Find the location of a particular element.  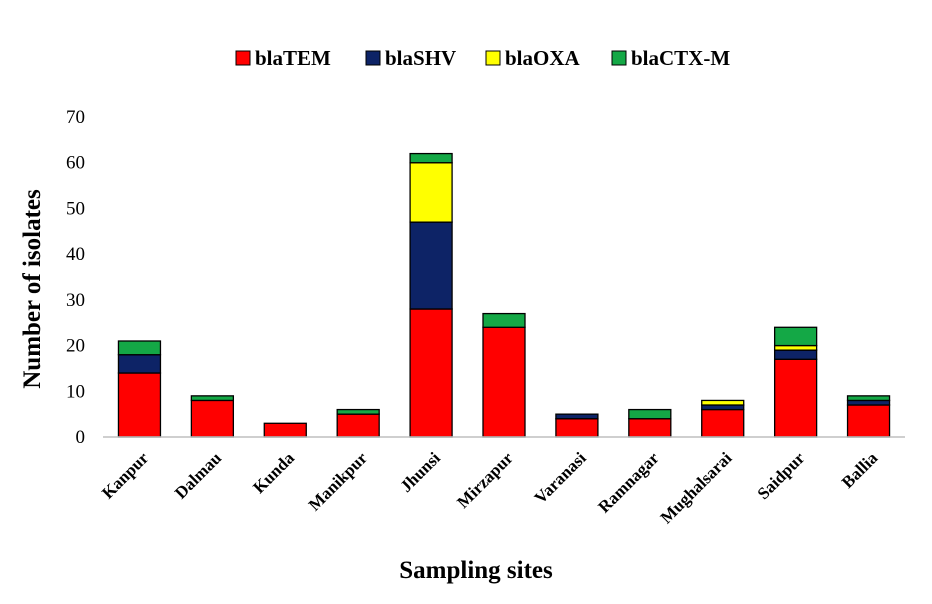

x-tick-label: Ramnagar is located at coordinates (628, 482).